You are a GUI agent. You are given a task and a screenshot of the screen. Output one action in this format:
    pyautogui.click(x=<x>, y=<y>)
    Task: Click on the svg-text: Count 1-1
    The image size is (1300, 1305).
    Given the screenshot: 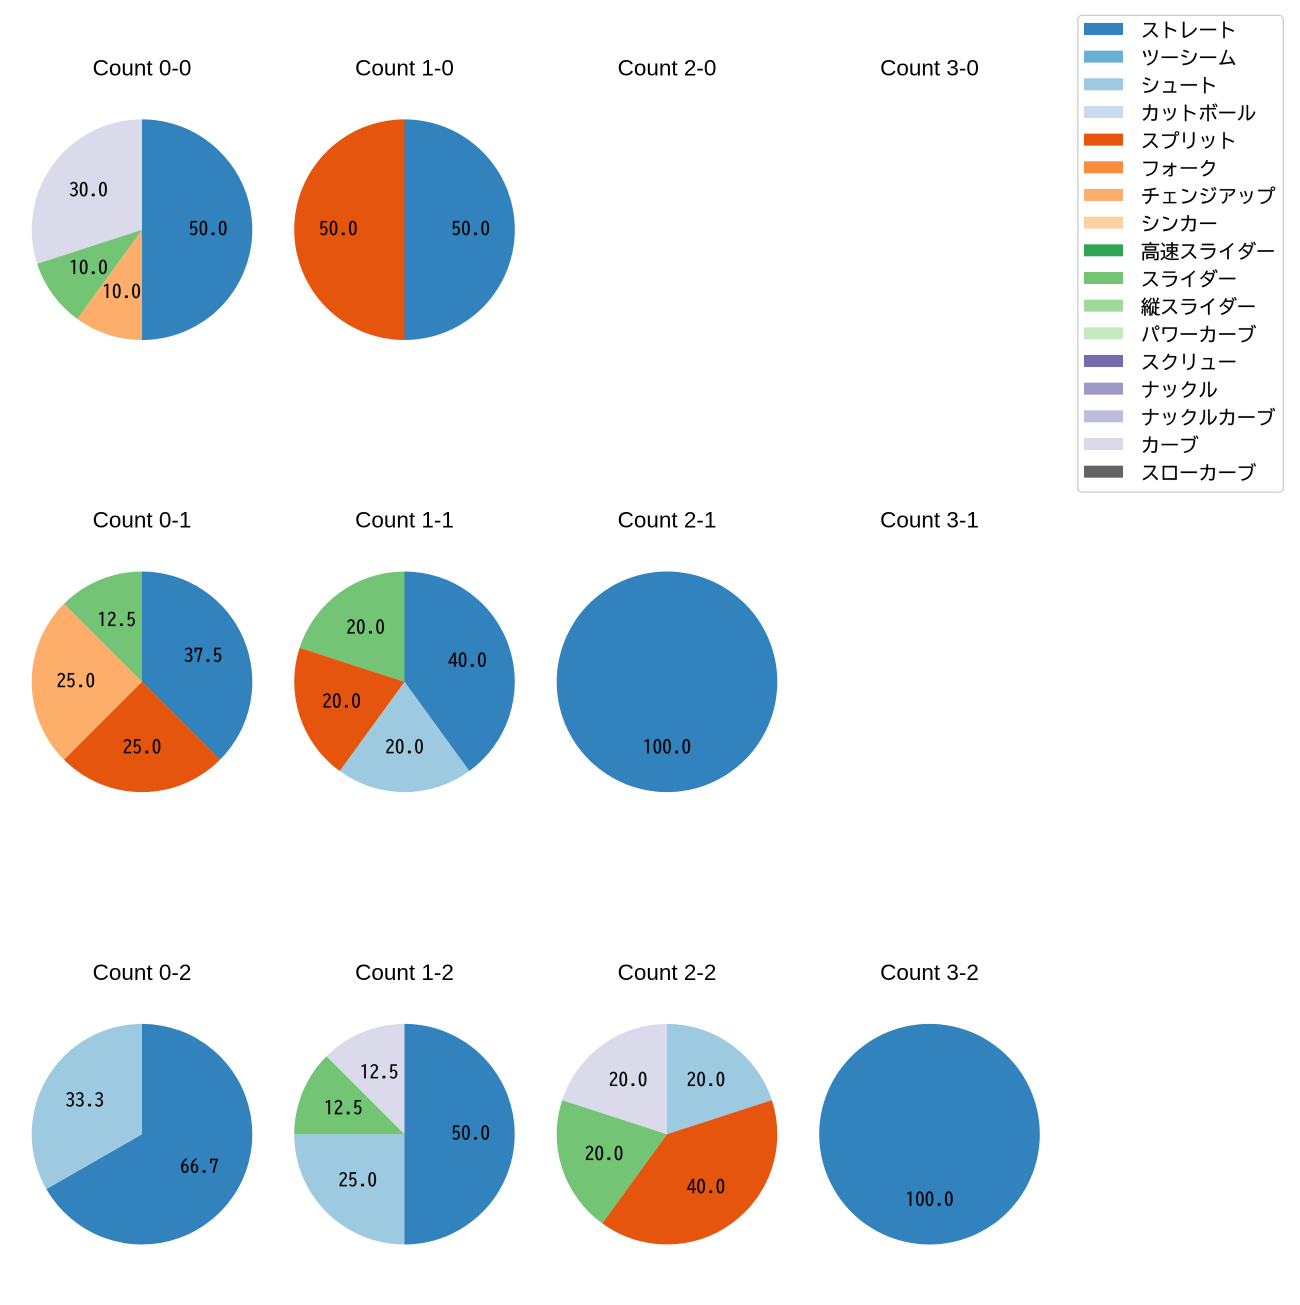 What is the action you would take?
    pyautogui.click(x=404, y=520)
    